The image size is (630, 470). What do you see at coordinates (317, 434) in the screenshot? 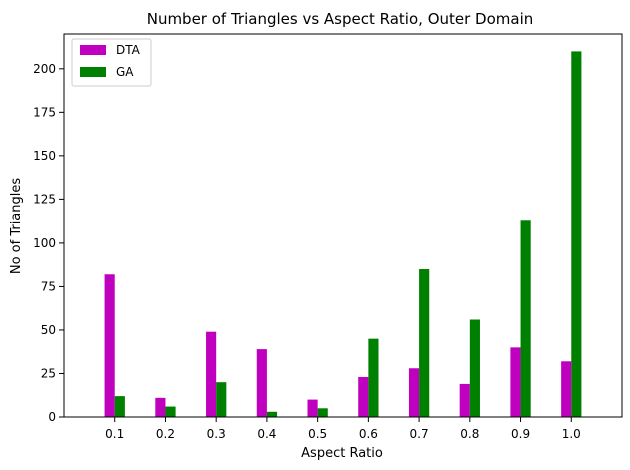
I see `x-tick-label-0.5: 0.5` at bounding box center [317, 434].